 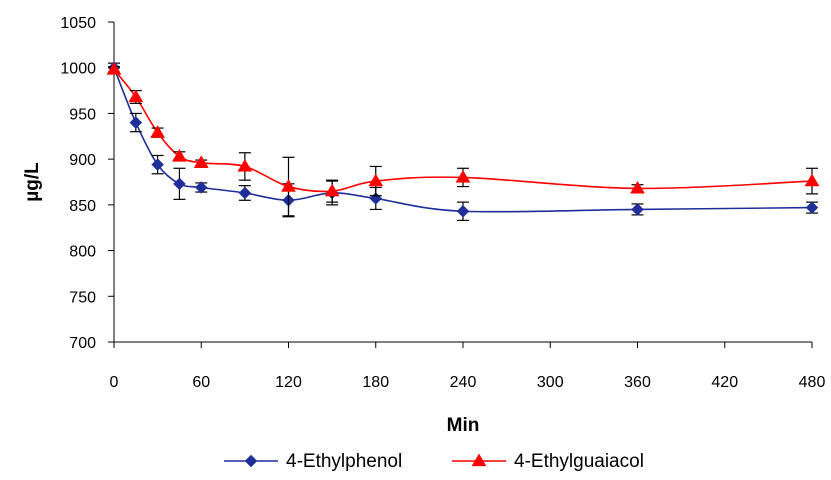 What do you see at coordinates (637, 382) in the screenshot?
I see `x-tick-label: 360` at bounding box center [637, 382].